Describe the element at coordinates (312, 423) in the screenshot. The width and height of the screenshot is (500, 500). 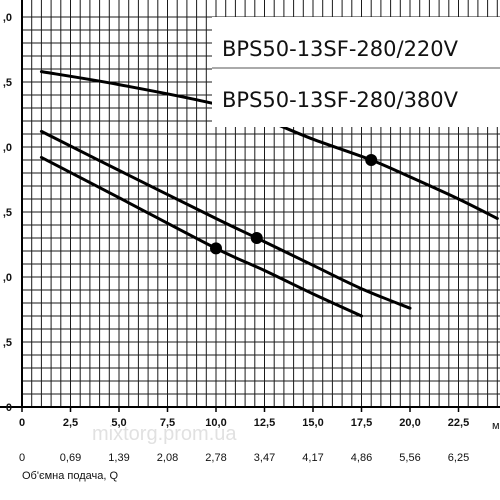
I see `x-tick-label: 15,0` at that location.